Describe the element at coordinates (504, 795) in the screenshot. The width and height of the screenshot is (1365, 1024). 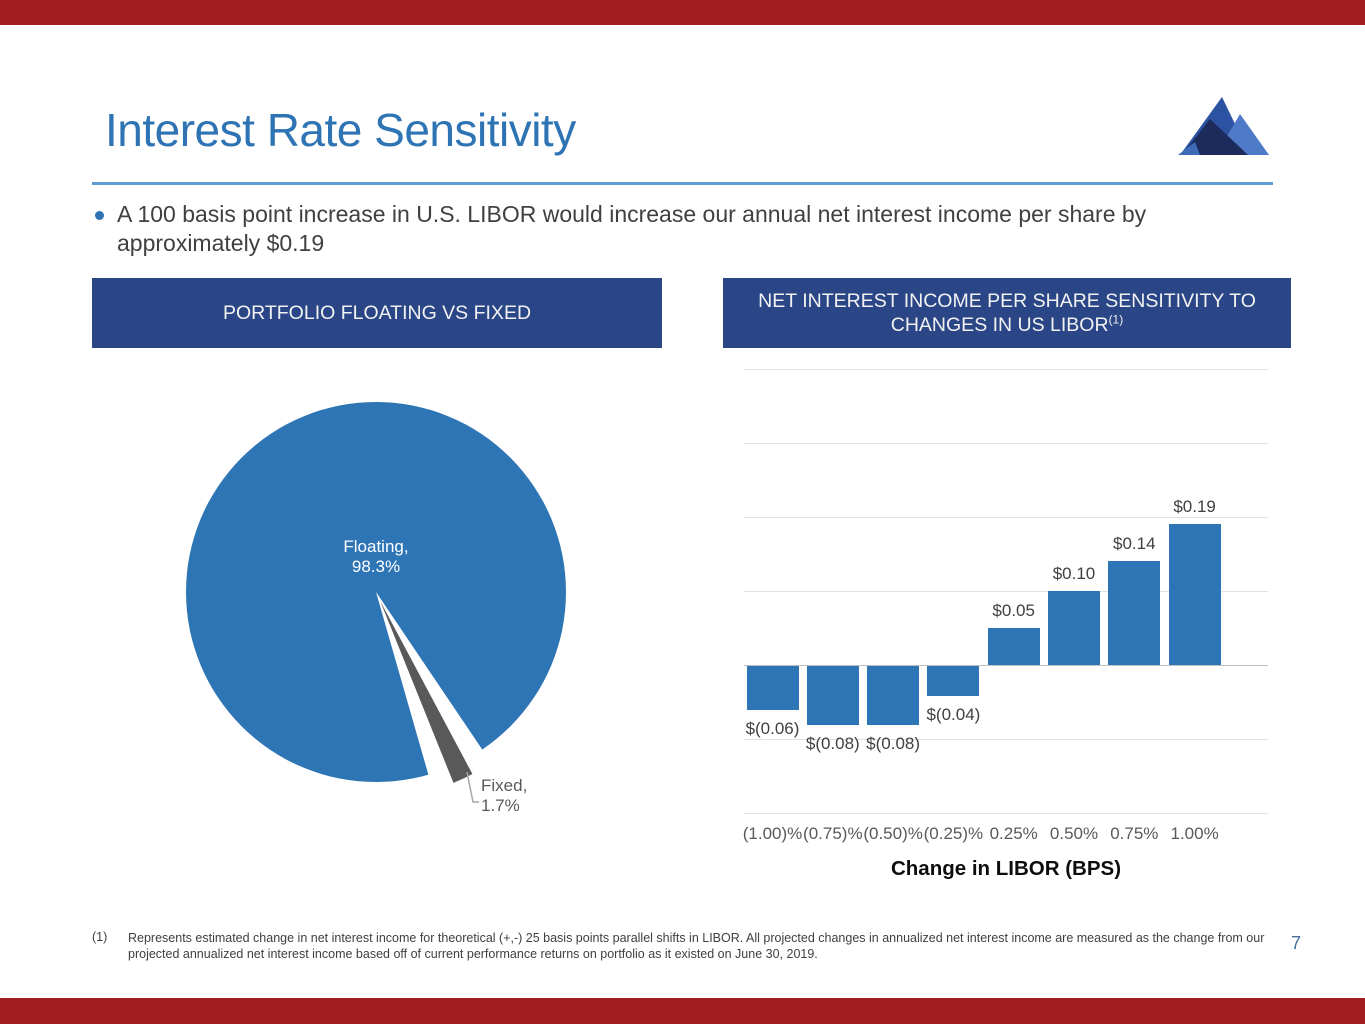
I see `pie-label-fixed: Fixed, 1.7%` at that location.